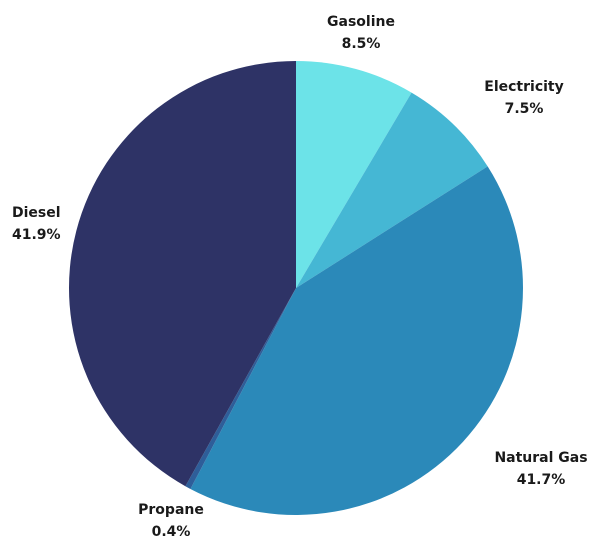 The width and height of the screenshot is (592, 542). Describe the element at coordinates (171, 532) in the screenshot. I see `slice-value-propane: 0.4%` at that location.